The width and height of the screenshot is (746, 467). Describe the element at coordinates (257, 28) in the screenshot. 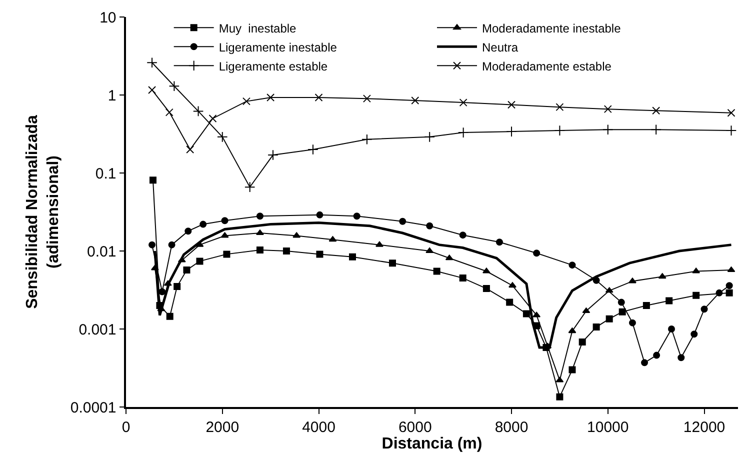

I see `legend-label: Muy inestable` at that location.